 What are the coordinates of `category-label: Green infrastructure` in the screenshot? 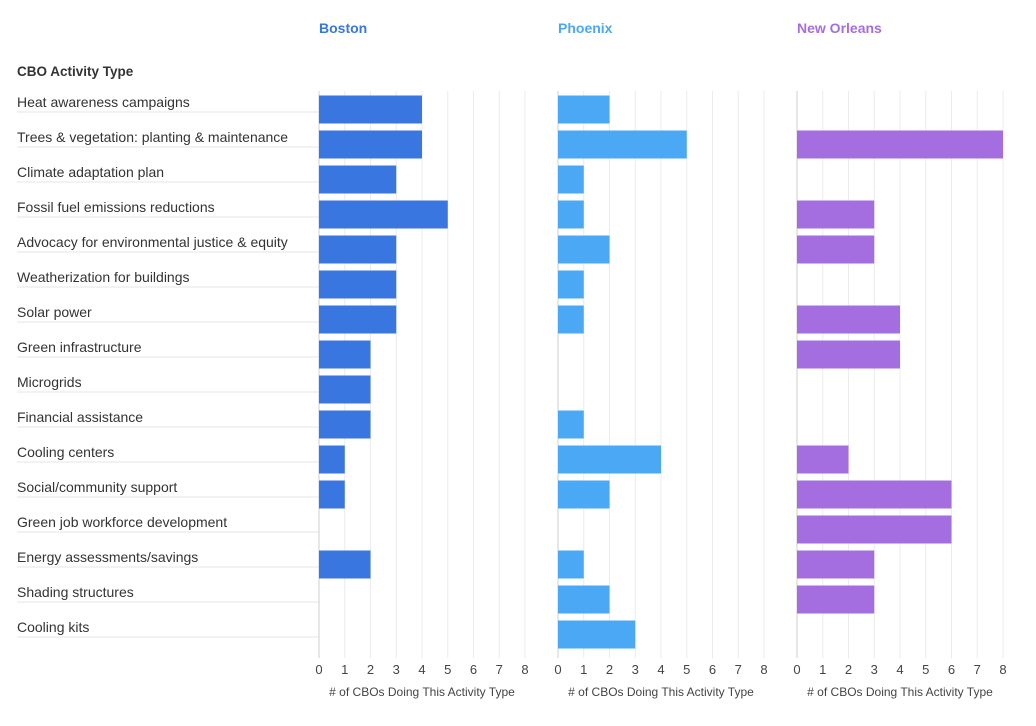 It's located at (79, 347).